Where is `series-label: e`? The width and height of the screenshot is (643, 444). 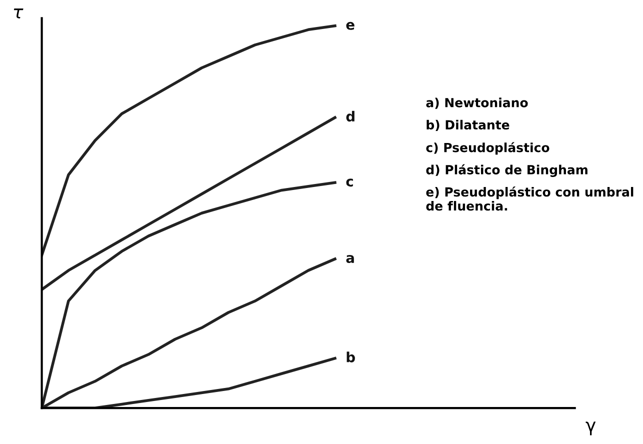 series-label: e is located at coordinates (350, 26).